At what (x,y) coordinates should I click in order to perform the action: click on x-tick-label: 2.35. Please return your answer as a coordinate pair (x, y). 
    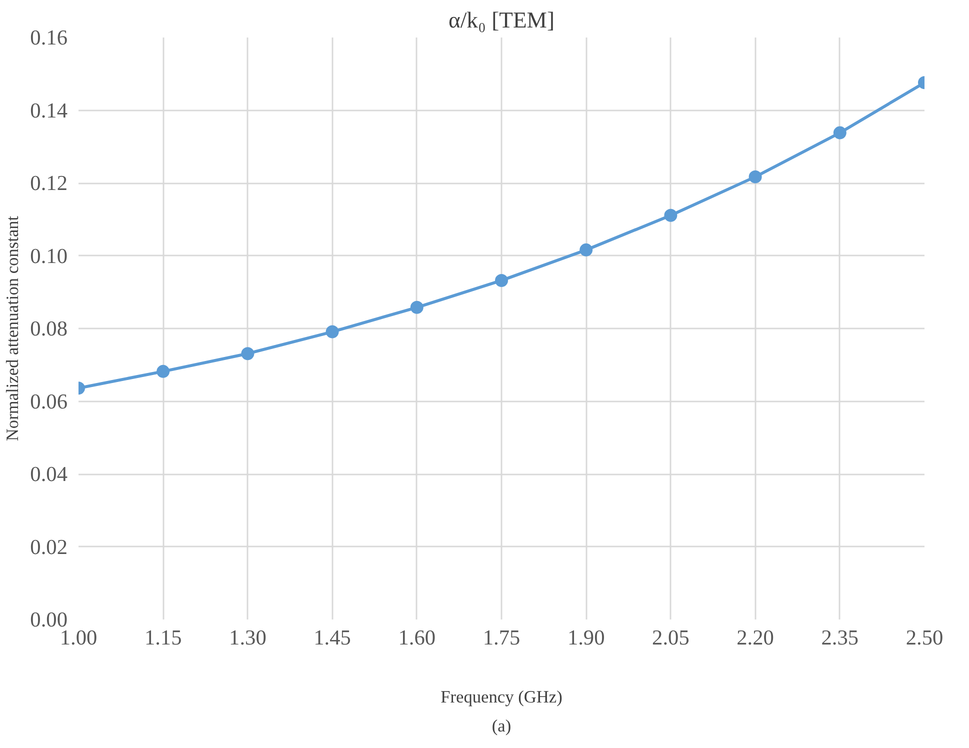
    Looking at the image, I should click on (840, 638).